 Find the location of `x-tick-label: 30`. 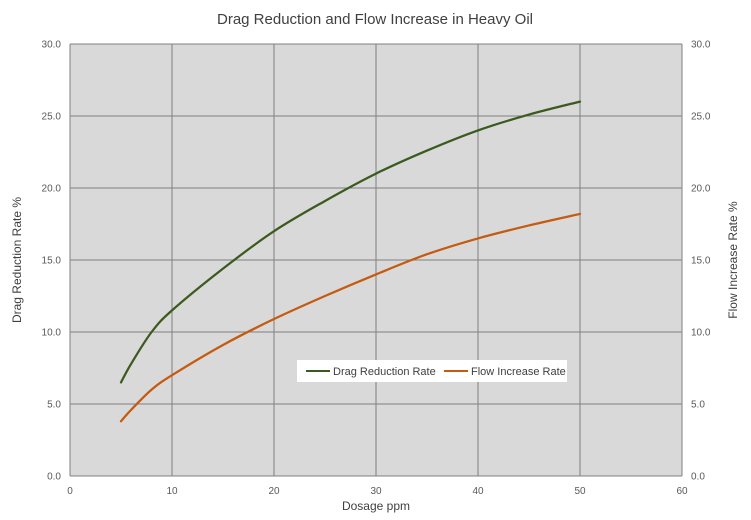

x-tick-label: 30 is located at coordinates (376, 491).